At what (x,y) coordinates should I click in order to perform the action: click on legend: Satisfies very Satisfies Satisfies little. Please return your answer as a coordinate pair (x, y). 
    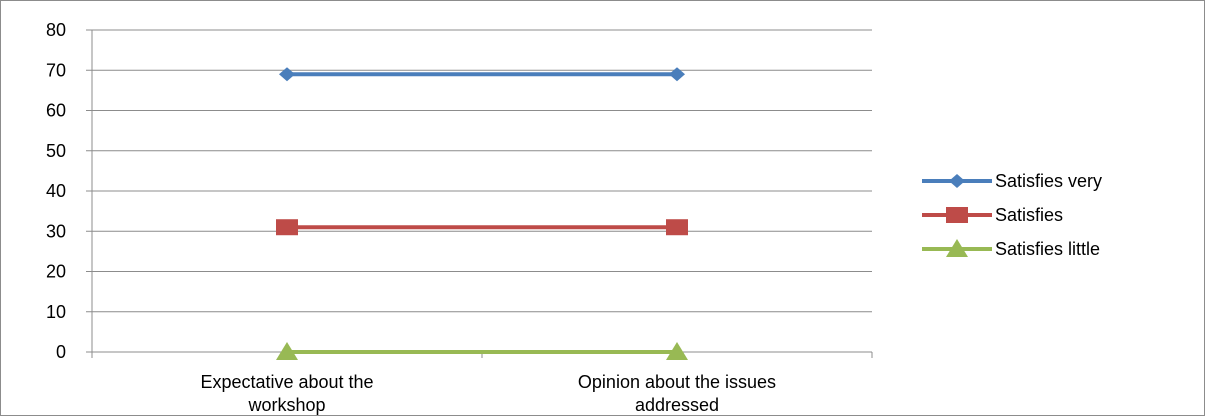
    Looking at the image, I should click on (1012, 215).